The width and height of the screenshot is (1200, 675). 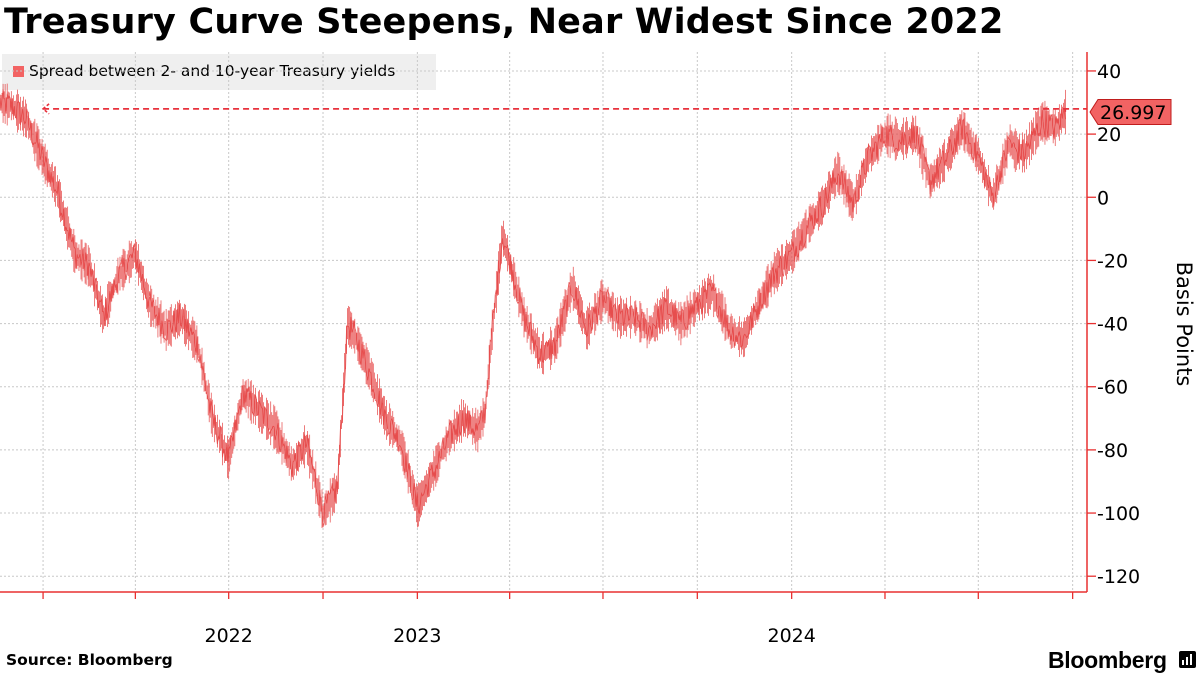 What do you see at coordinates (791, 636) in the screenshot?
I see `x-year-label: 2024` at bounding box center [791, 636].